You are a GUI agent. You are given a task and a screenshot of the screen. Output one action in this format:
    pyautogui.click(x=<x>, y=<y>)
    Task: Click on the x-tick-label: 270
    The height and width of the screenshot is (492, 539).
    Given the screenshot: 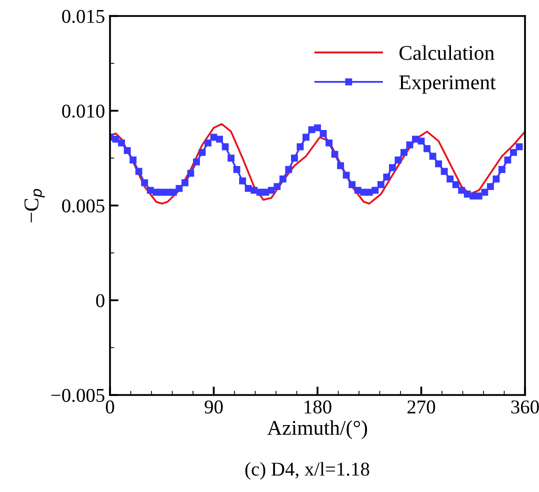 What is the action you would take?
    pyautogui.click(x=422, y=407)
    